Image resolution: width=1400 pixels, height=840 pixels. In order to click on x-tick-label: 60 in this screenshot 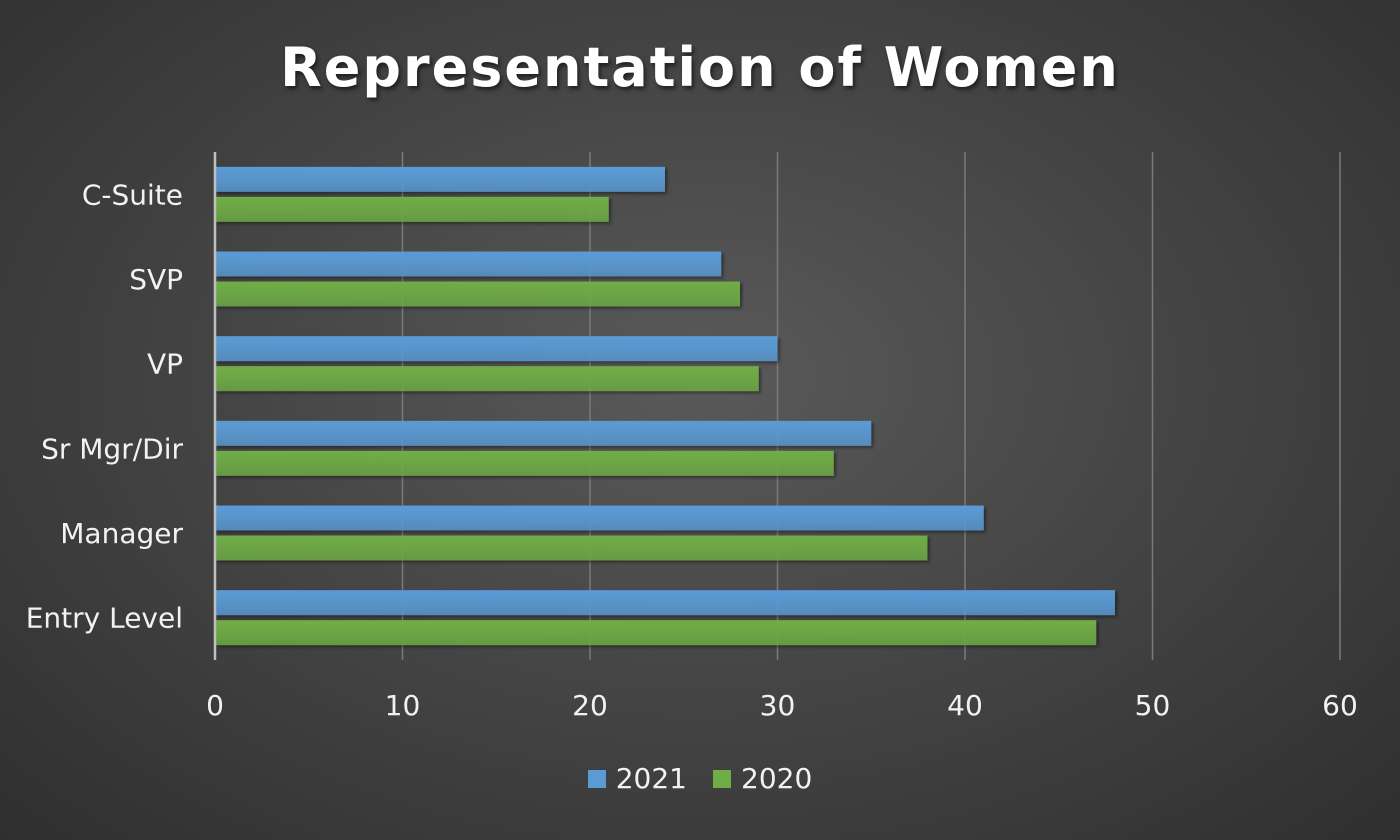, I will do `click(1340, 705)`.